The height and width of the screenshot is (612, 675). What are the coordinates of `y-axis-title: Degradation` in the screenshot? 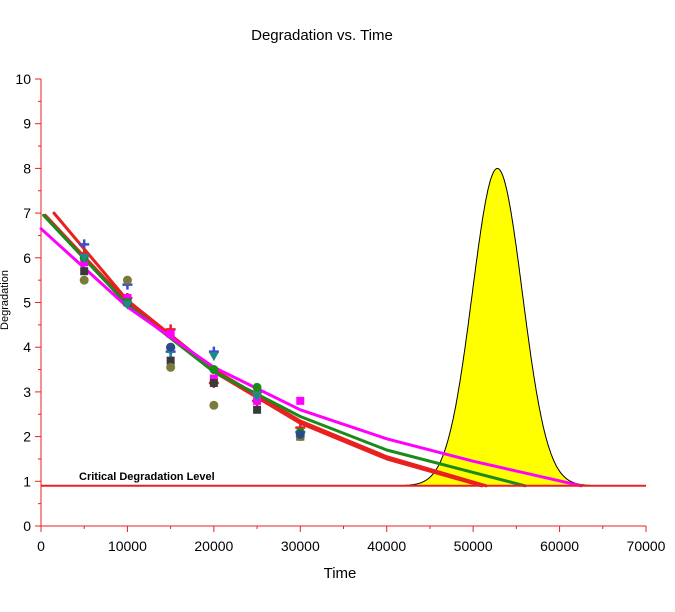 It's located at (5, 300).